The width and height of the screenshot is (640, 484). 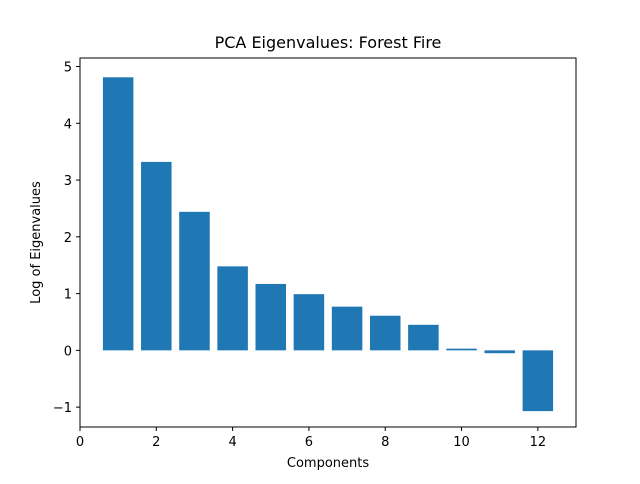 I want to click on x-tick-label: 2, so click(x=156, y=442).